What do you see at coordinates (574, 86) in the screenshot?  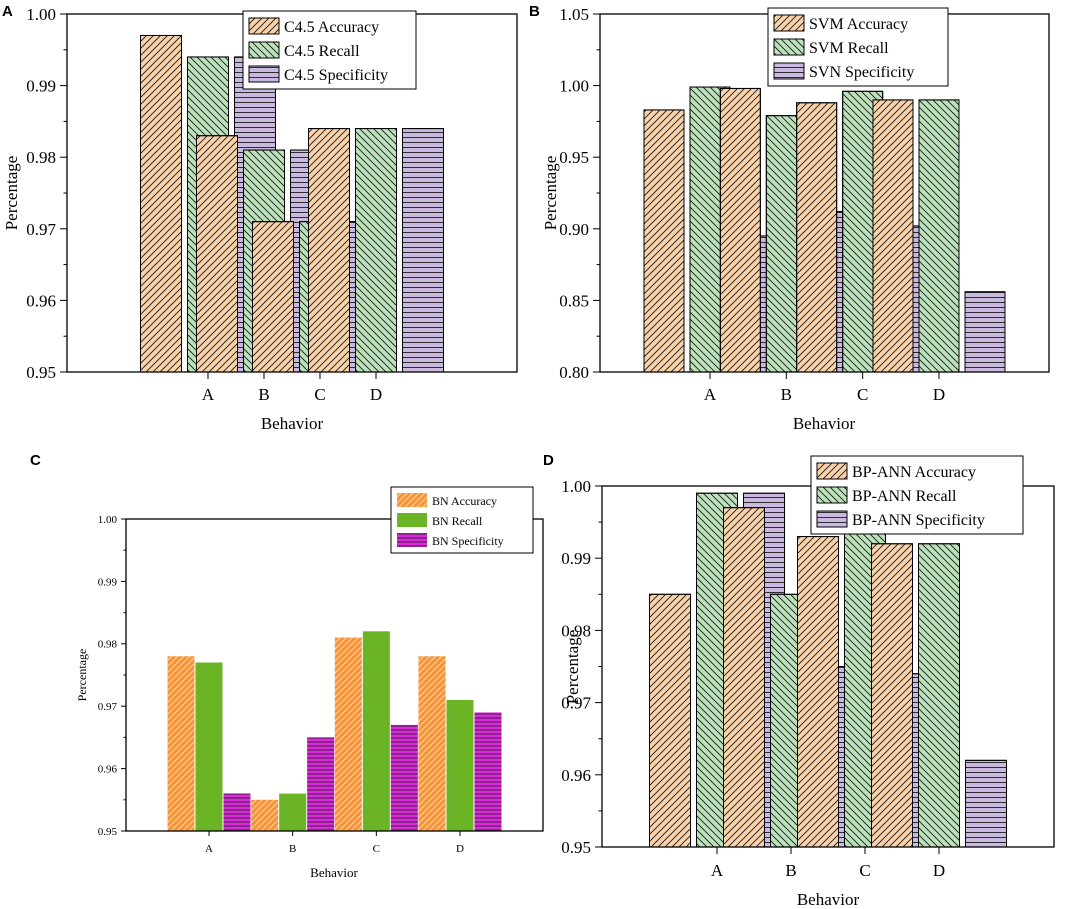 I see `y-tick-label: 1.00` at bounding box center [574, 86].